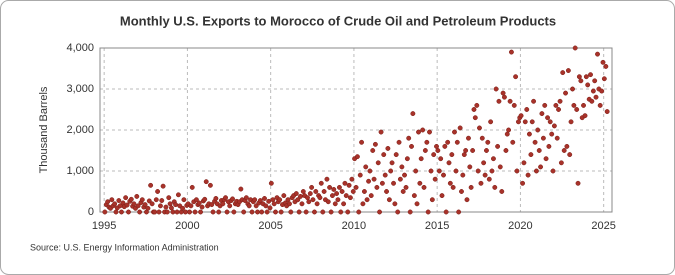  What do you see at coordinates (80, 89) in the screenshot?
I see `y-tick-label: 3,000` at bounding box center [80, 89].